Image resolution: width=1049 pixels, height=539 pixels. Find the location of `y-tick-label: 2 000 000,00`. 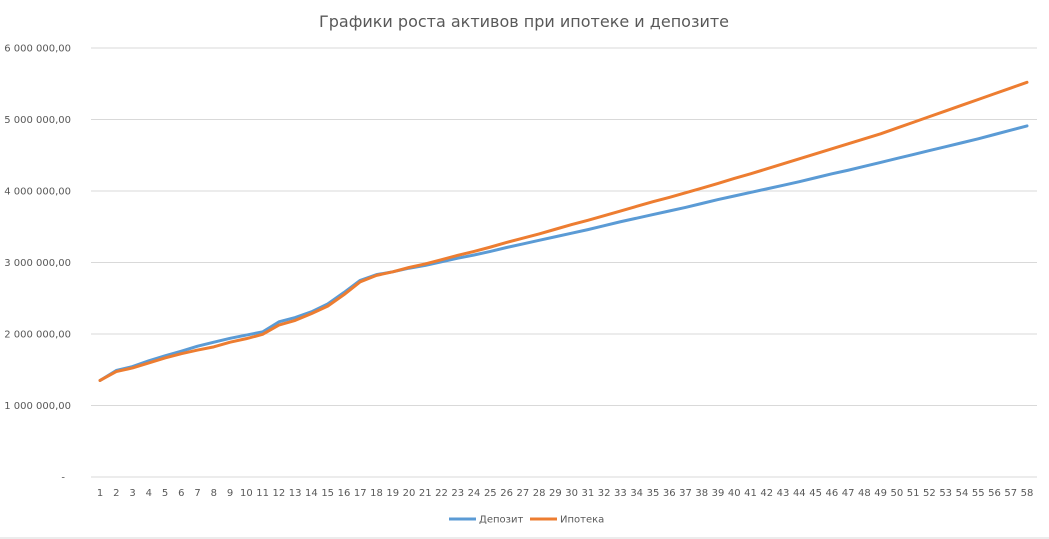

y-tick-label: 2 000 000,00 is located at coordinates (37, 335).